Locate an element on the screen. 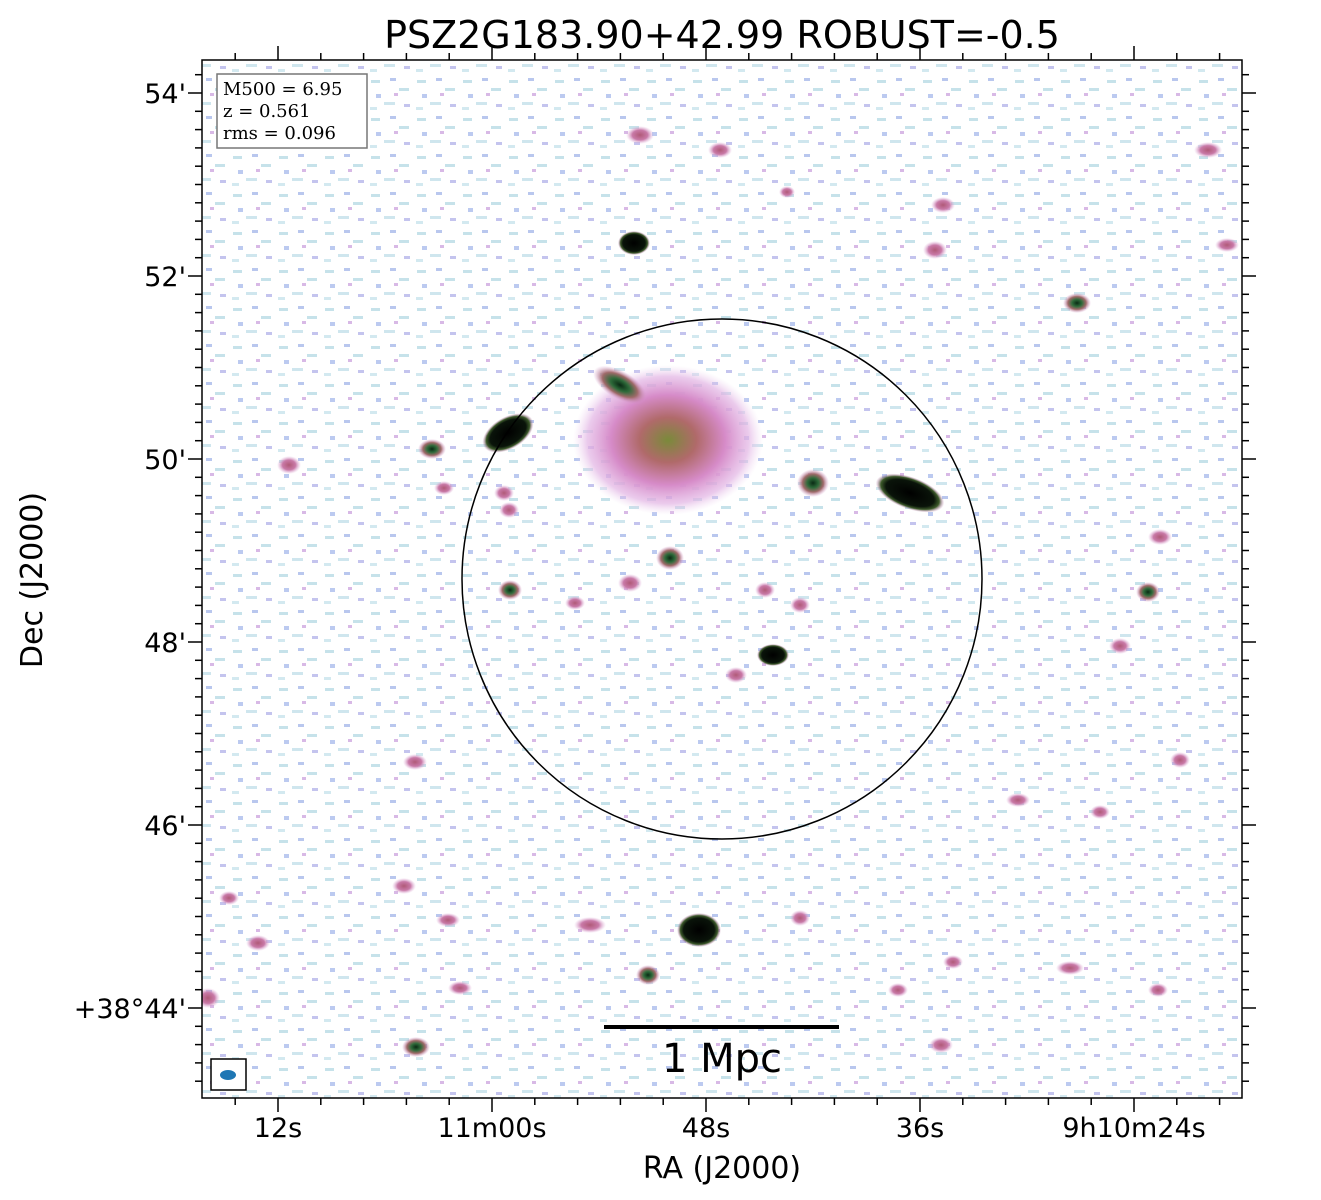  x-tick-label: 36s is located at coordinates (920, 1128).